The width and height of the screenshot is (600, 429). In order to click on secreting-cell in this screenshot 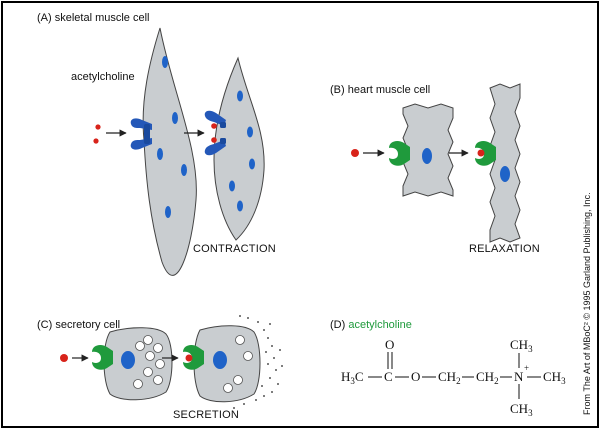, I will do `click(227, 364)`.